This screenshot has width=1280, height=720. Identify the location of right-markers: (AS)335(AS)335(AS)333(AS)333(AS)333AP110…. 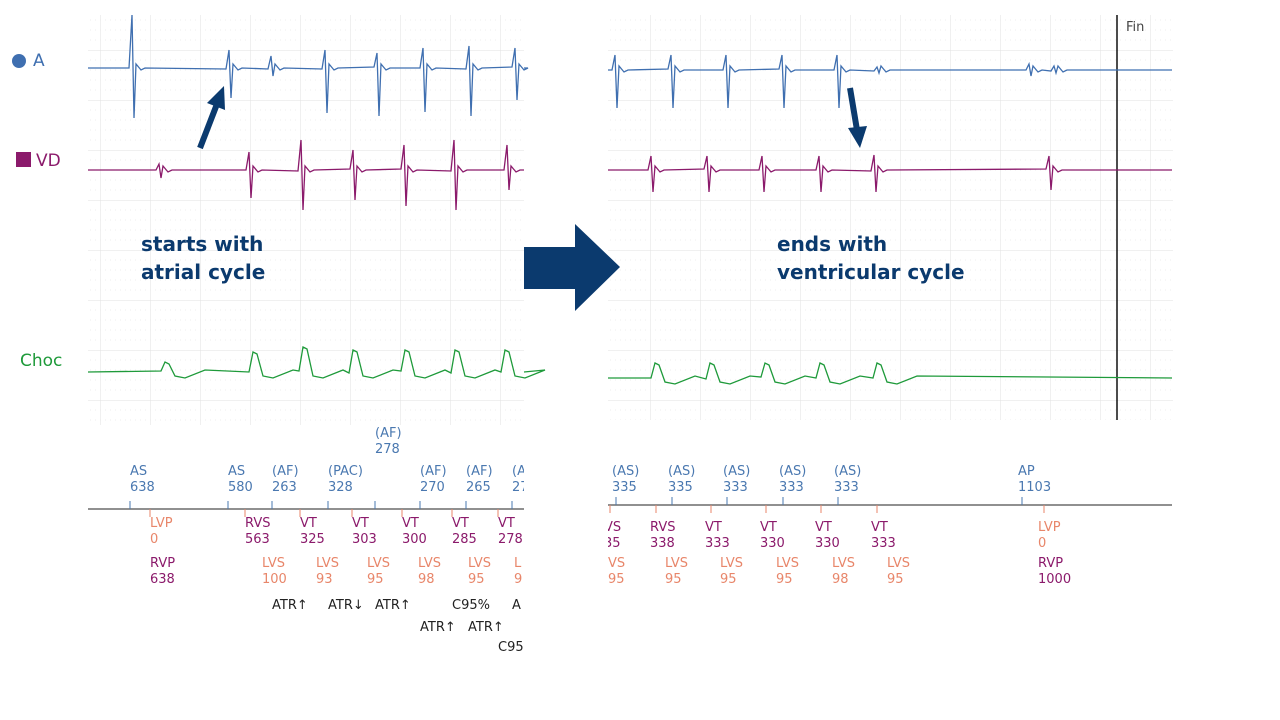
(837, 525).